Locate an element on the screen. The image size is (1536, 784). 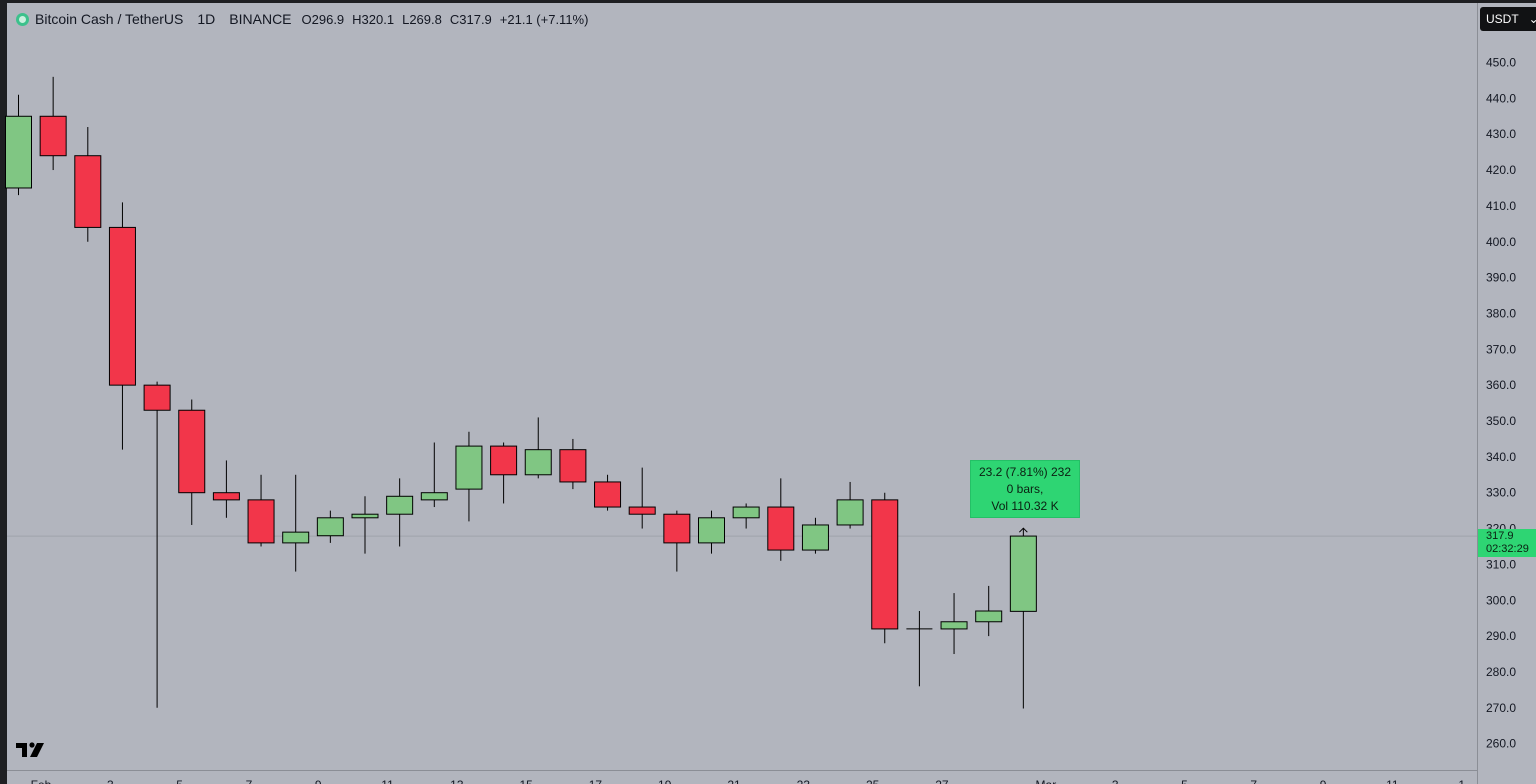
price-tick-label: 280.0 is located at coordinates (1501, 672).